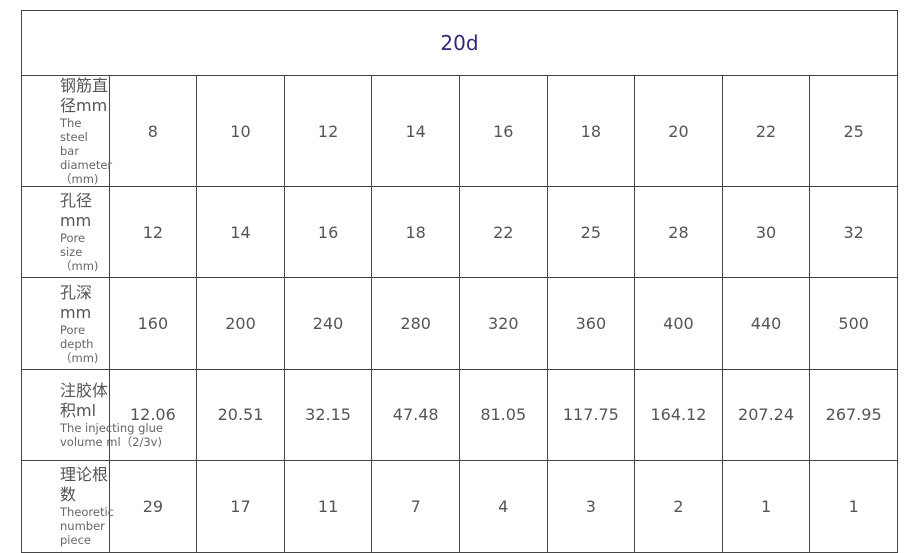  I want to click on table-cell: 160, so click(153, 323).